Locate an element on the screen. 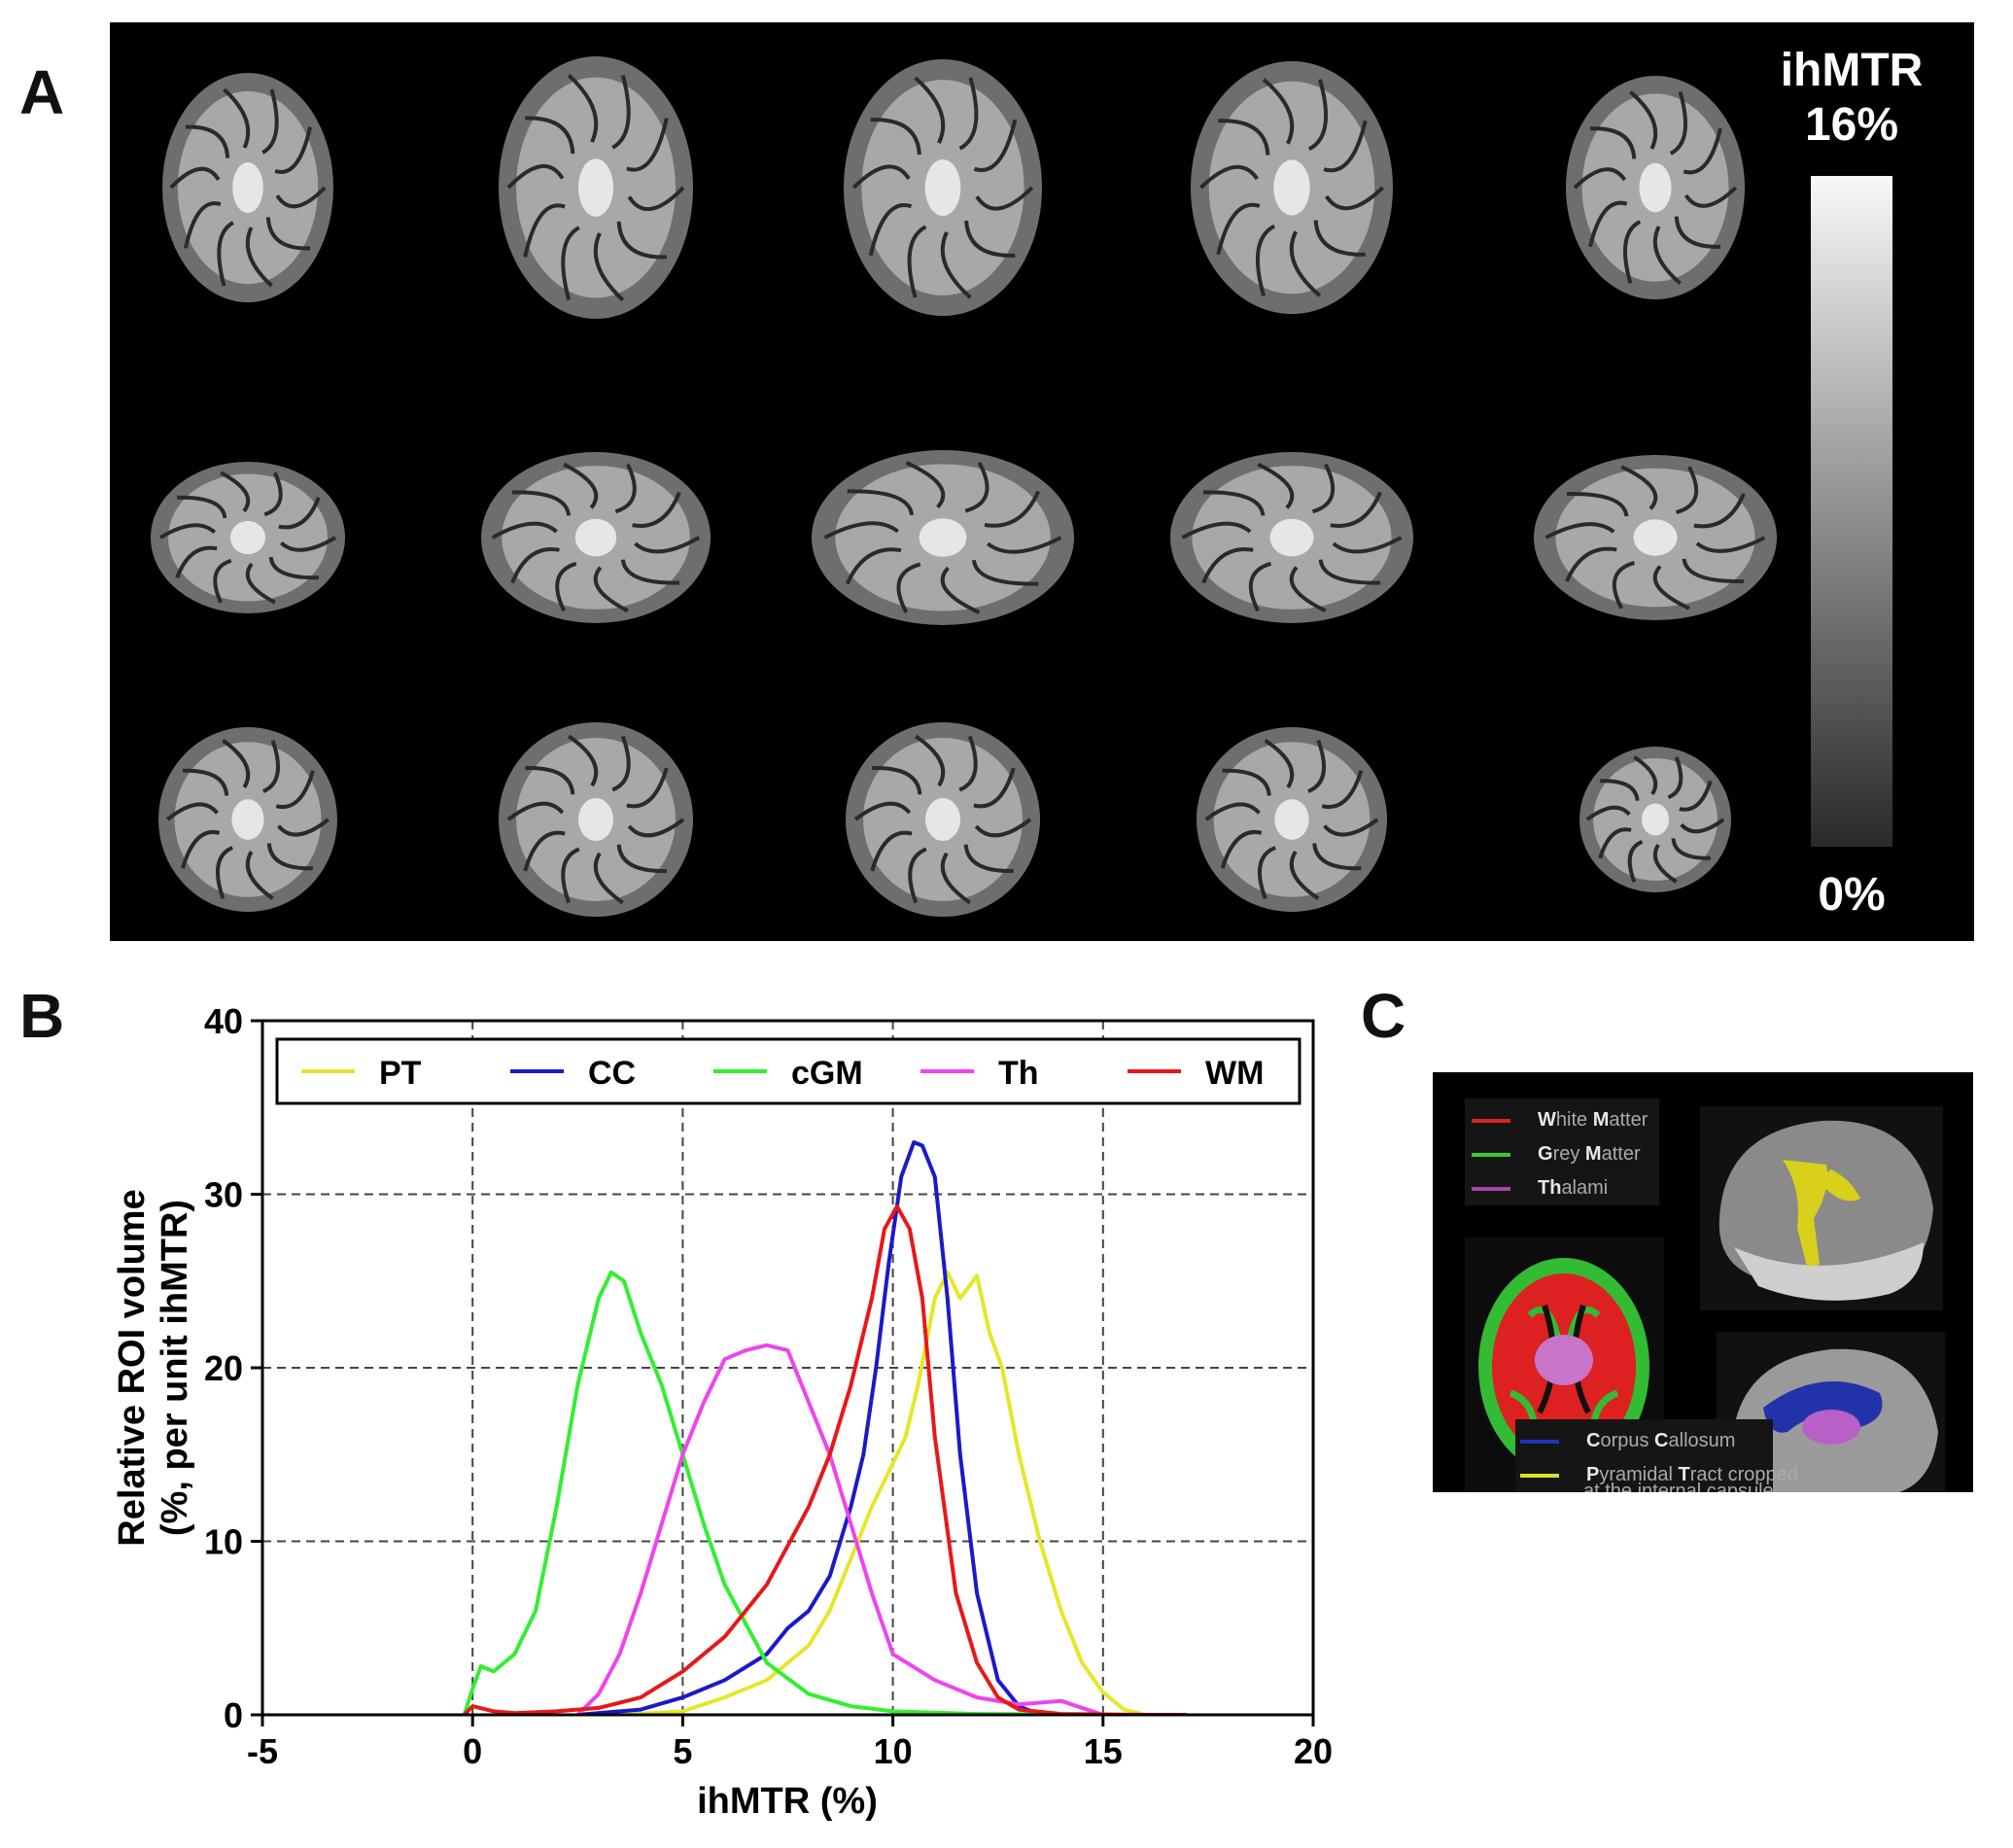  legend-item-cgm: cGM is located at coordinates (788, 1073).